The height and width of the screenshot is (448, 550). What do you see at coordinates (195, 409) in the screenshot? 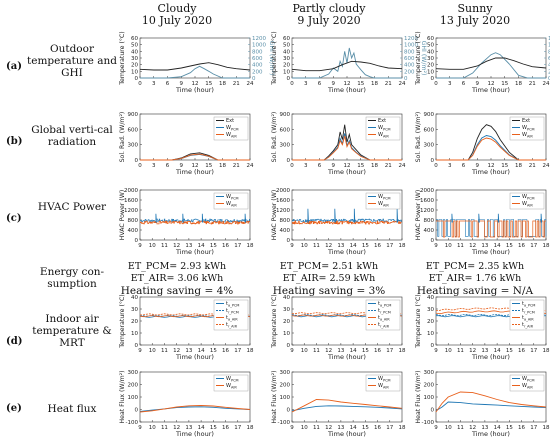
I see `heat-flux-air-line` at bounding box center [195, 409].